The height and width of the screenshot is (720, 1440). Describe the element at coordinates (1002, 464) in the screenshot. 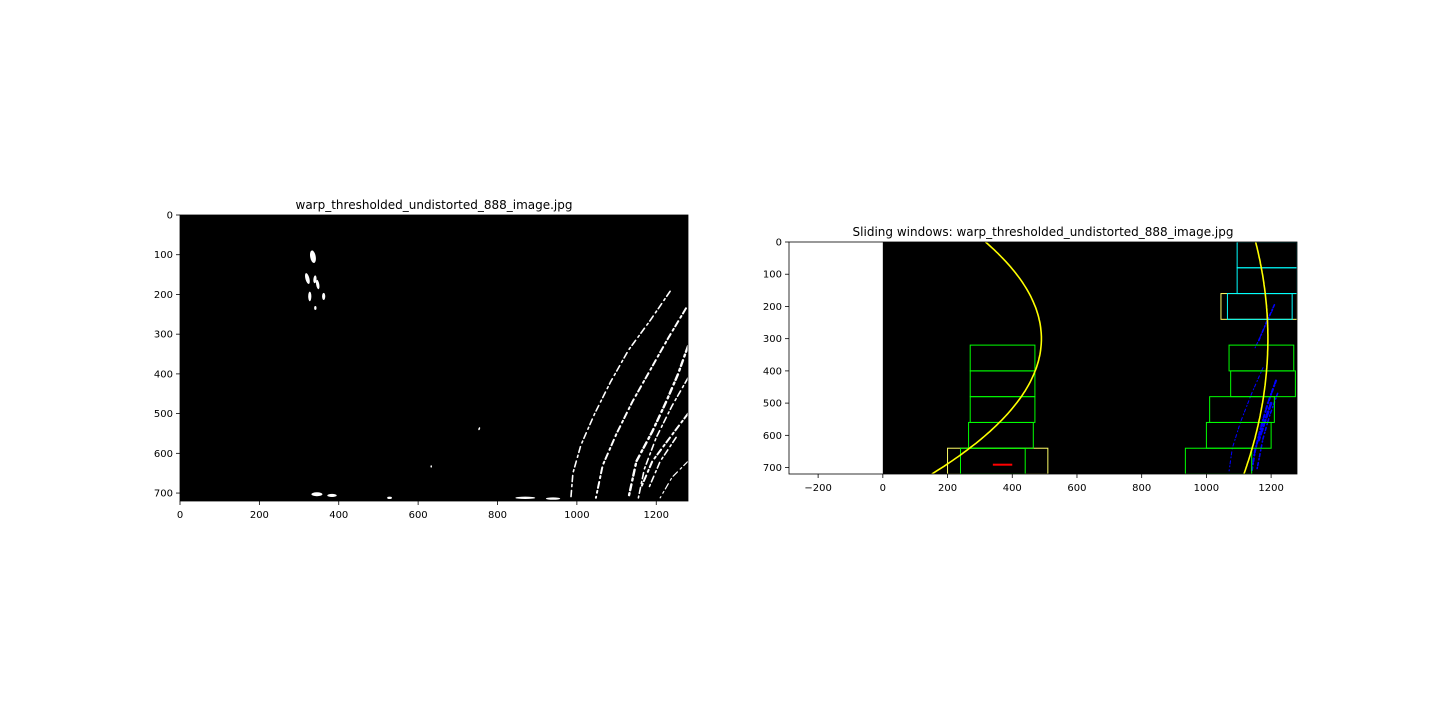

I see `label-mark` at that location.